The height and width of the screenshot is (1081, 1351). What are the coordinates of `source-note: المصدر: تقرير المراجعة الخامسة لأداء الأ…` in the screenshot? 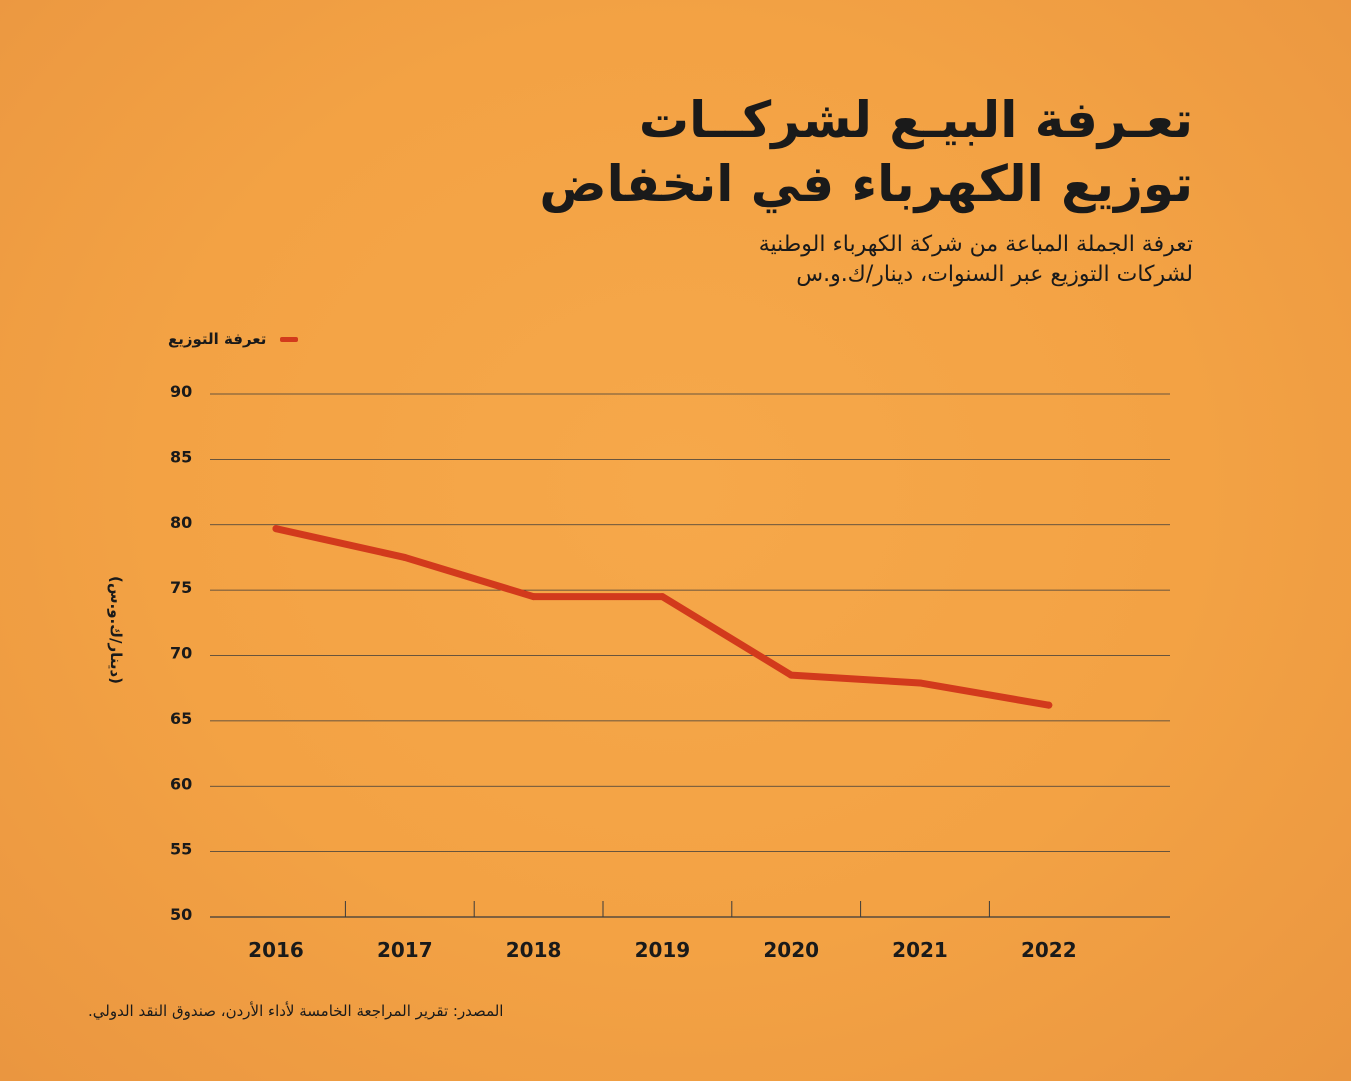 It's located at (296, 1011).